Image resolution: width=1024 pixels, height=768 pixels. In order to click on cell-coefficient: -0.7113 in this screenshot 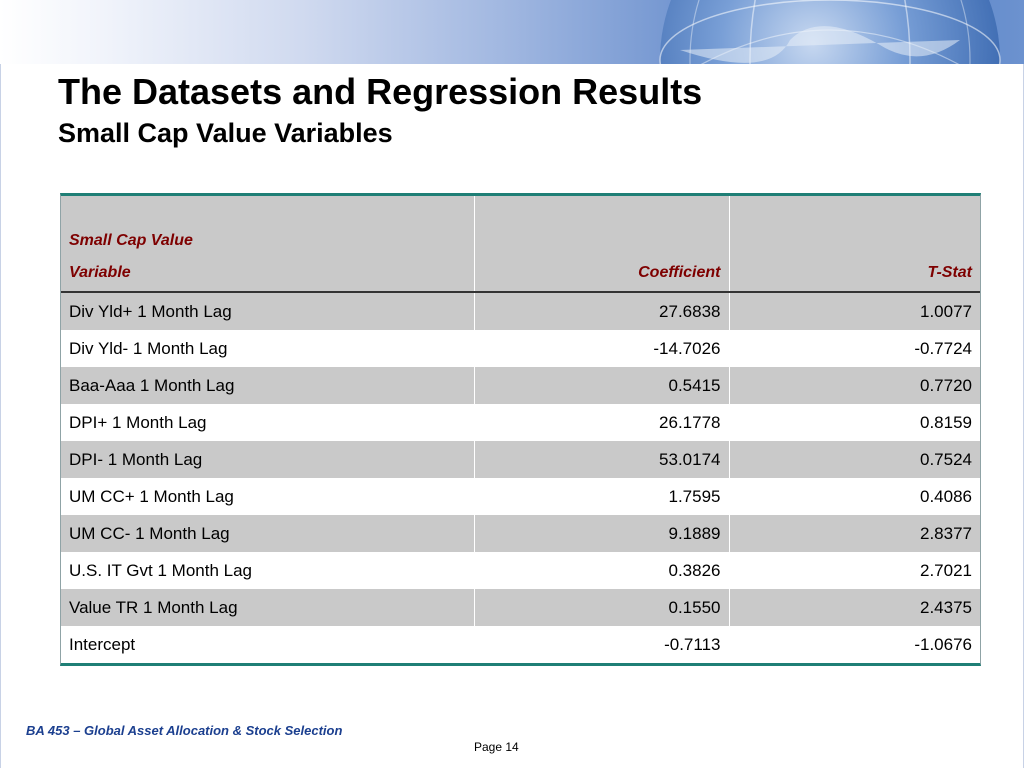, I will do `click(601, 644)`.